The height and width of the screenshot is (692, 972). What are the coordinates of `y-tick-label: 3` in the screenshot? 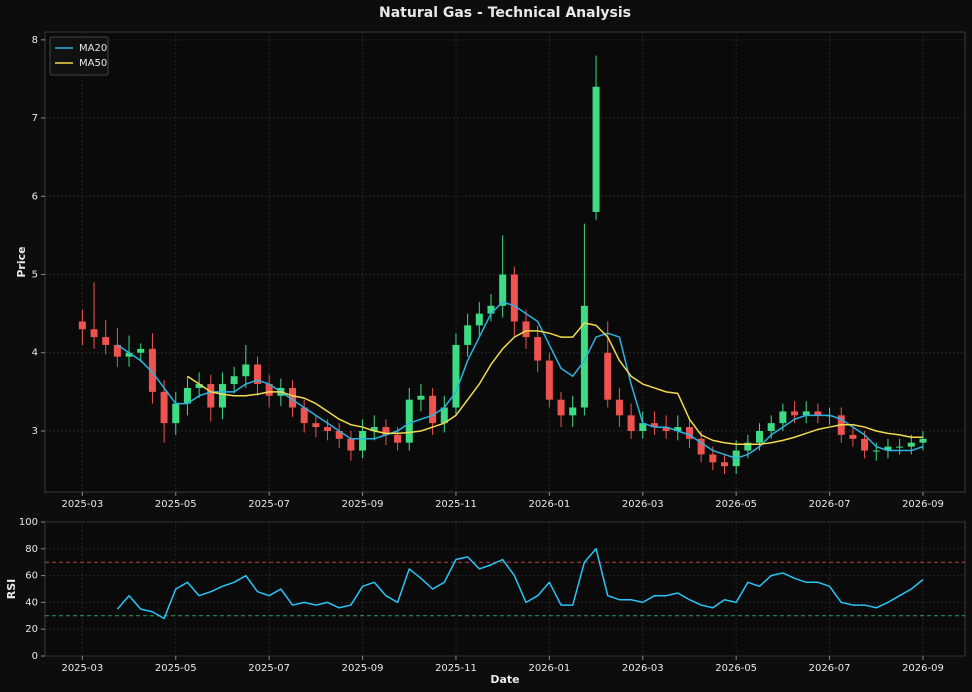 It's located at (35, 431).